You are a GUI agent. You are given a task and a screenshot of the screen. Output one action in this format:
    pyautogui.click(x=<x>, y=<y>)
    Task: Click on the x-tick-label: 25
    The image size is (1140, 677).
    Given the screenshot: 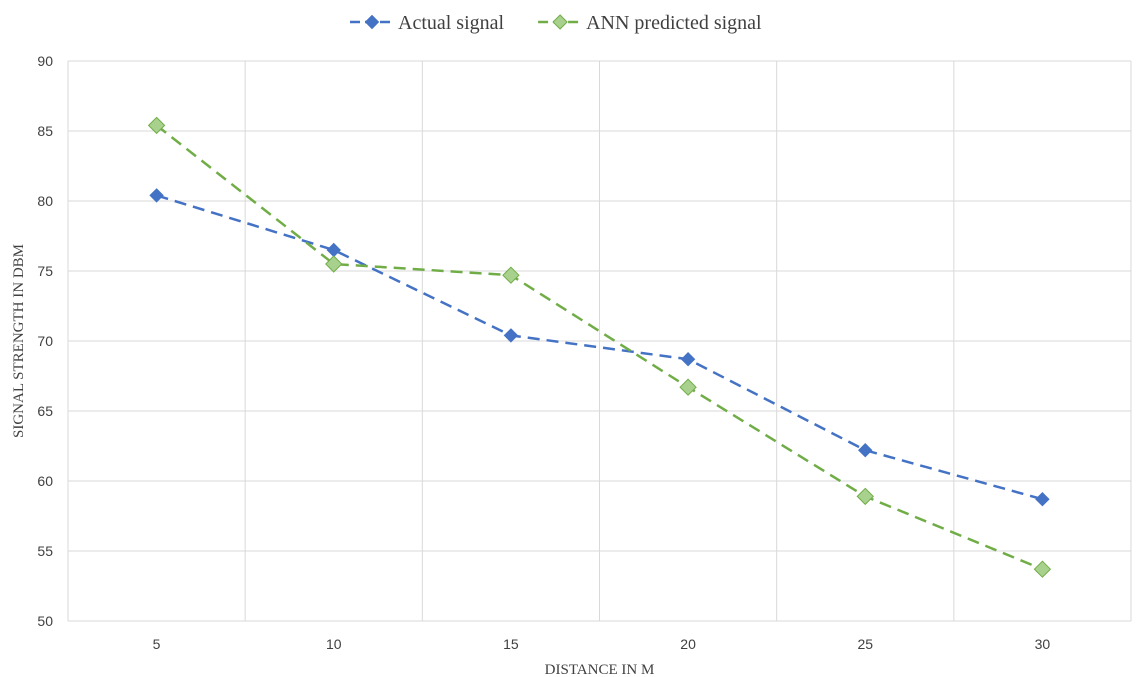 What is the action you would take?
    pyautogui.click(x=865, y=644)
    